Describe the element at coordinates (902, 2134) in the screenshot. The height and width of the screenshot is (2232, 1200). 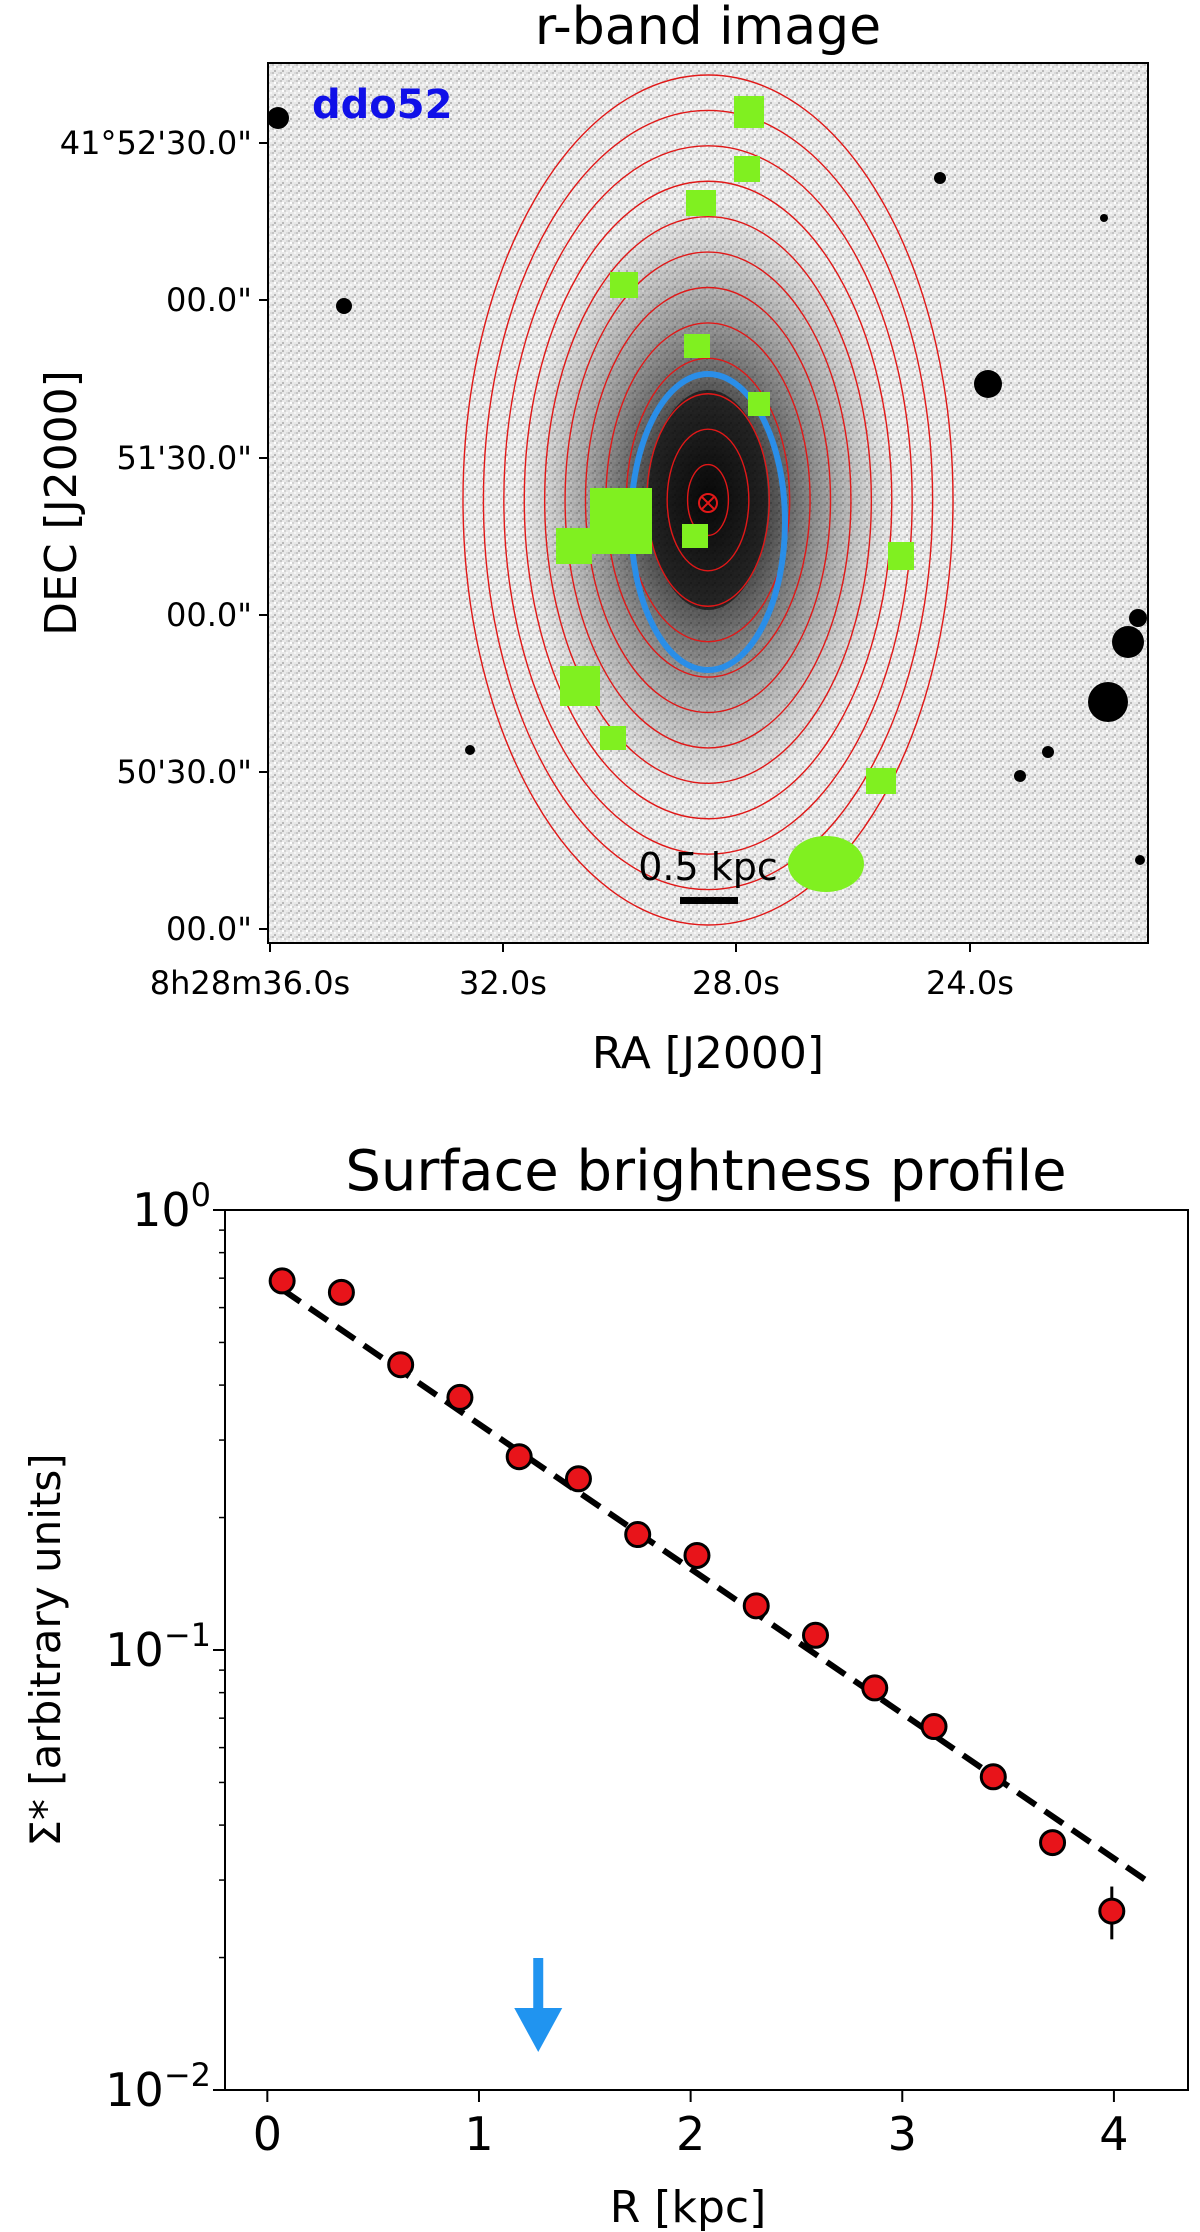
I see `x-tick-label: 3` at that location.